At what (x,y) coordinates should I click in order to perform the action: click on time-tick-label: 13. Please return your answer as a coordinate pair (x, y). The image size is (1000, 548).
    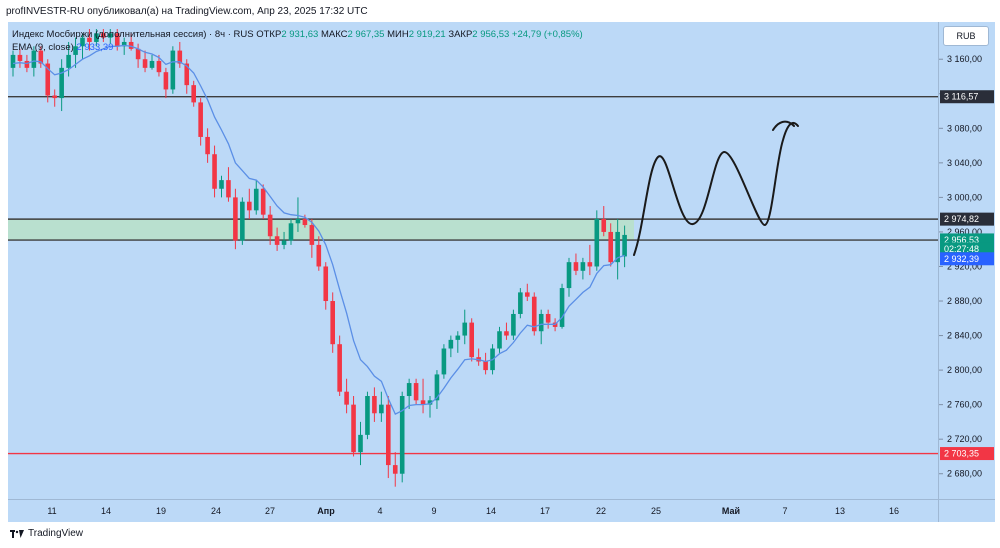
    Looking at the image, I should click on (840, 511).